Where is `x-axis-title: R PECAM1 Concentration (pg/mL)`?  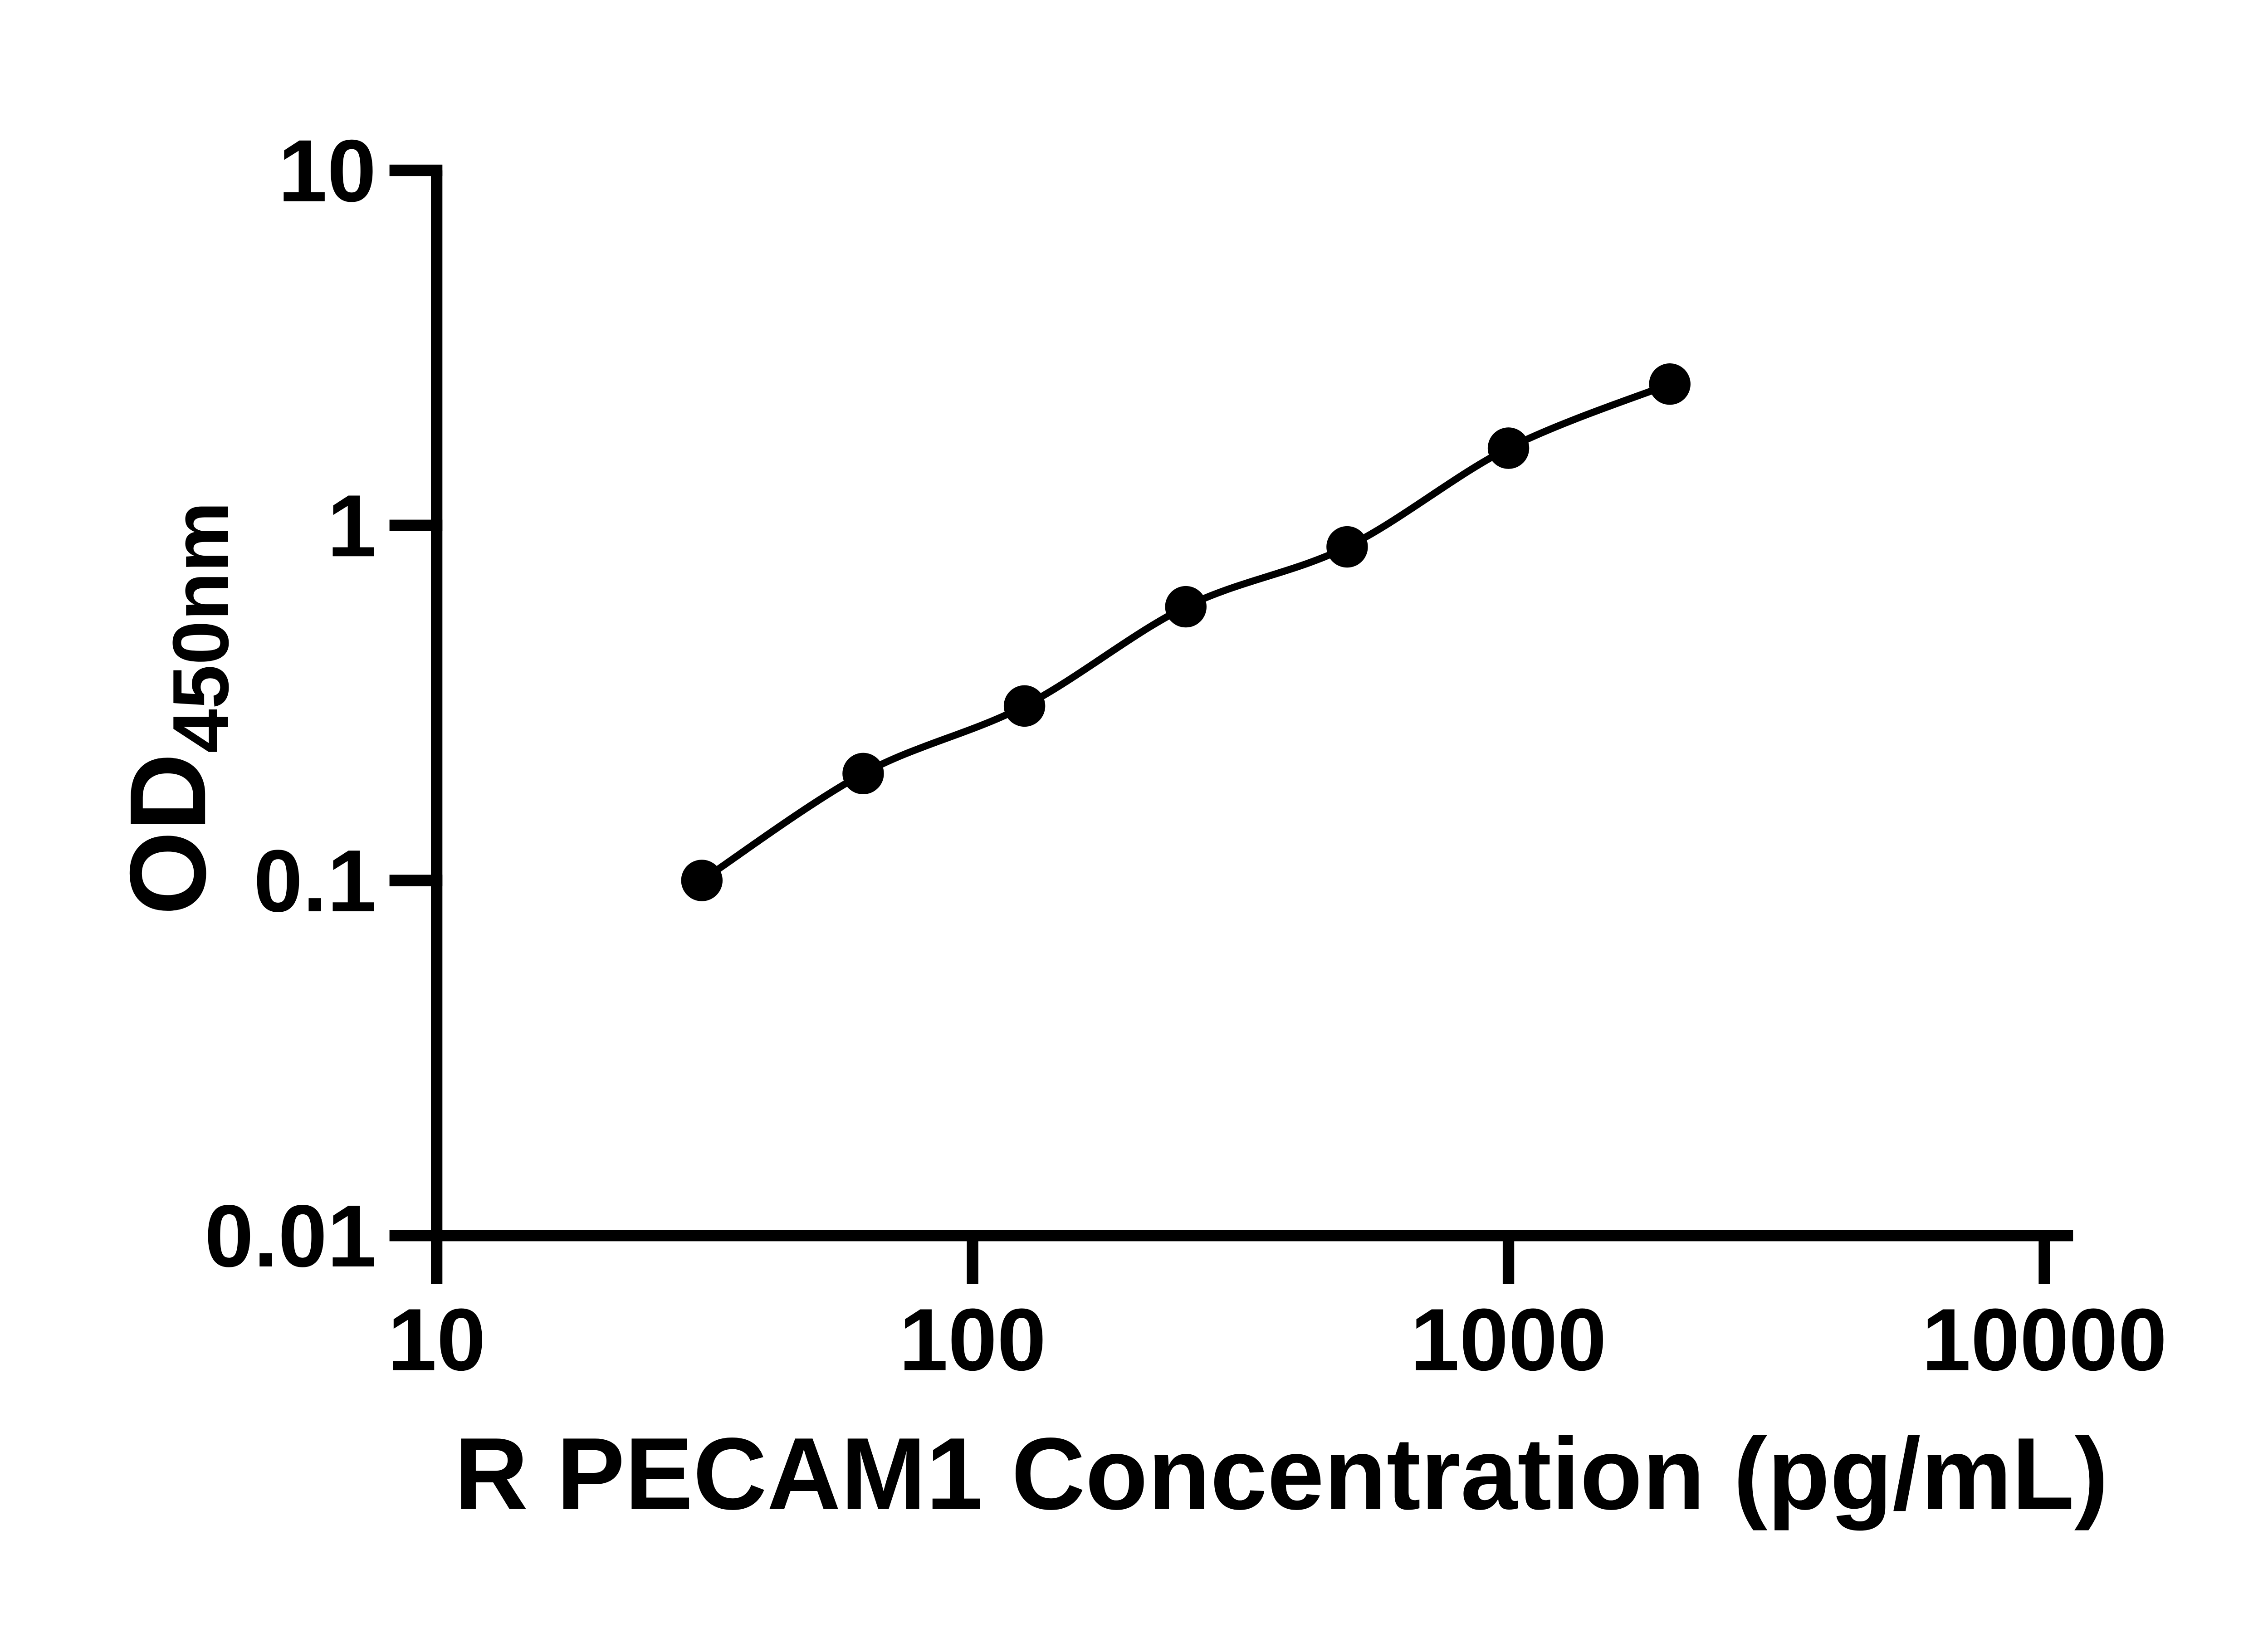 x-axis-title: R PECAM1 Concentration (pg/mL) is located at coordinates (1281, 1474).